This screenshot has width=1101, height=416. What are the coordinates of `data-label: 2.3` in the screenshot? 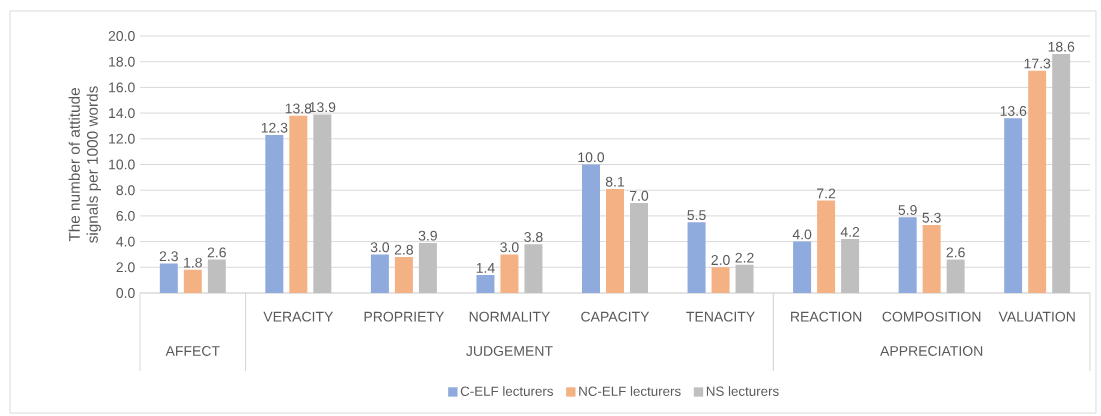 It's located at (168, 256).